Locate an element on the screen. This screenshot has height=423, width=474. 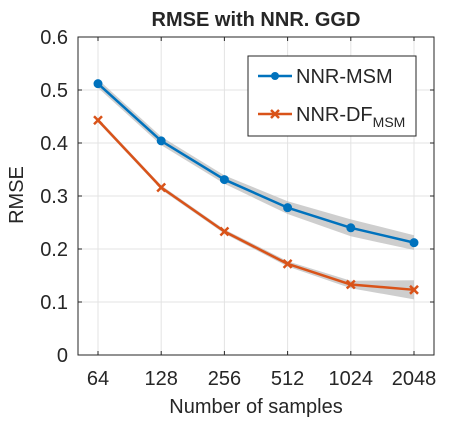
x-axis-label: Number of samples is located at coordinates (255, 407).